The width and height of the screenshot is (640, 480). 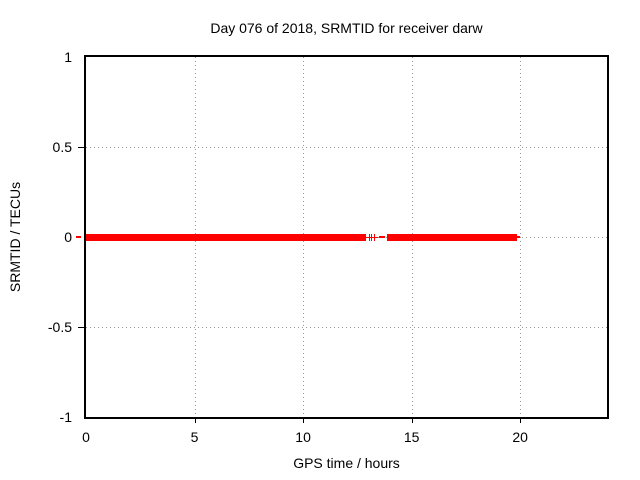 I want to click on x-tick-label-15: 15, so click(x=411, y=437).